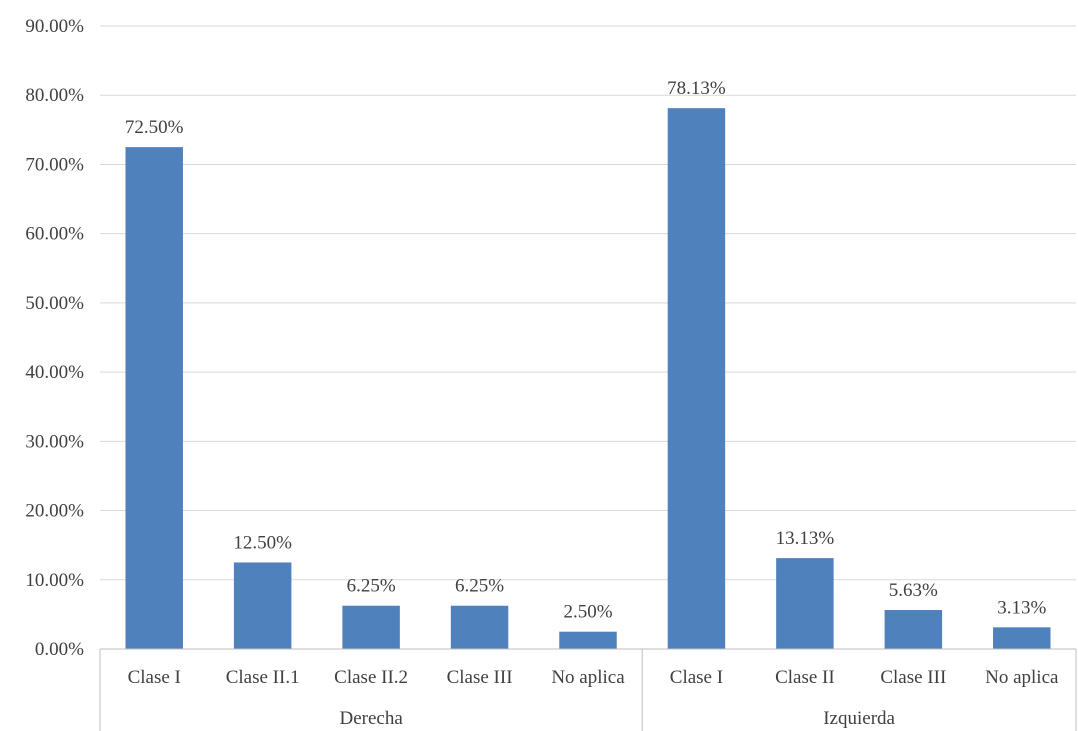 This screenshot has width=1078, height=731. Describe the element at coordinates (262, 542) in the screenshot. I see `data-label: 12.50%` at that location.